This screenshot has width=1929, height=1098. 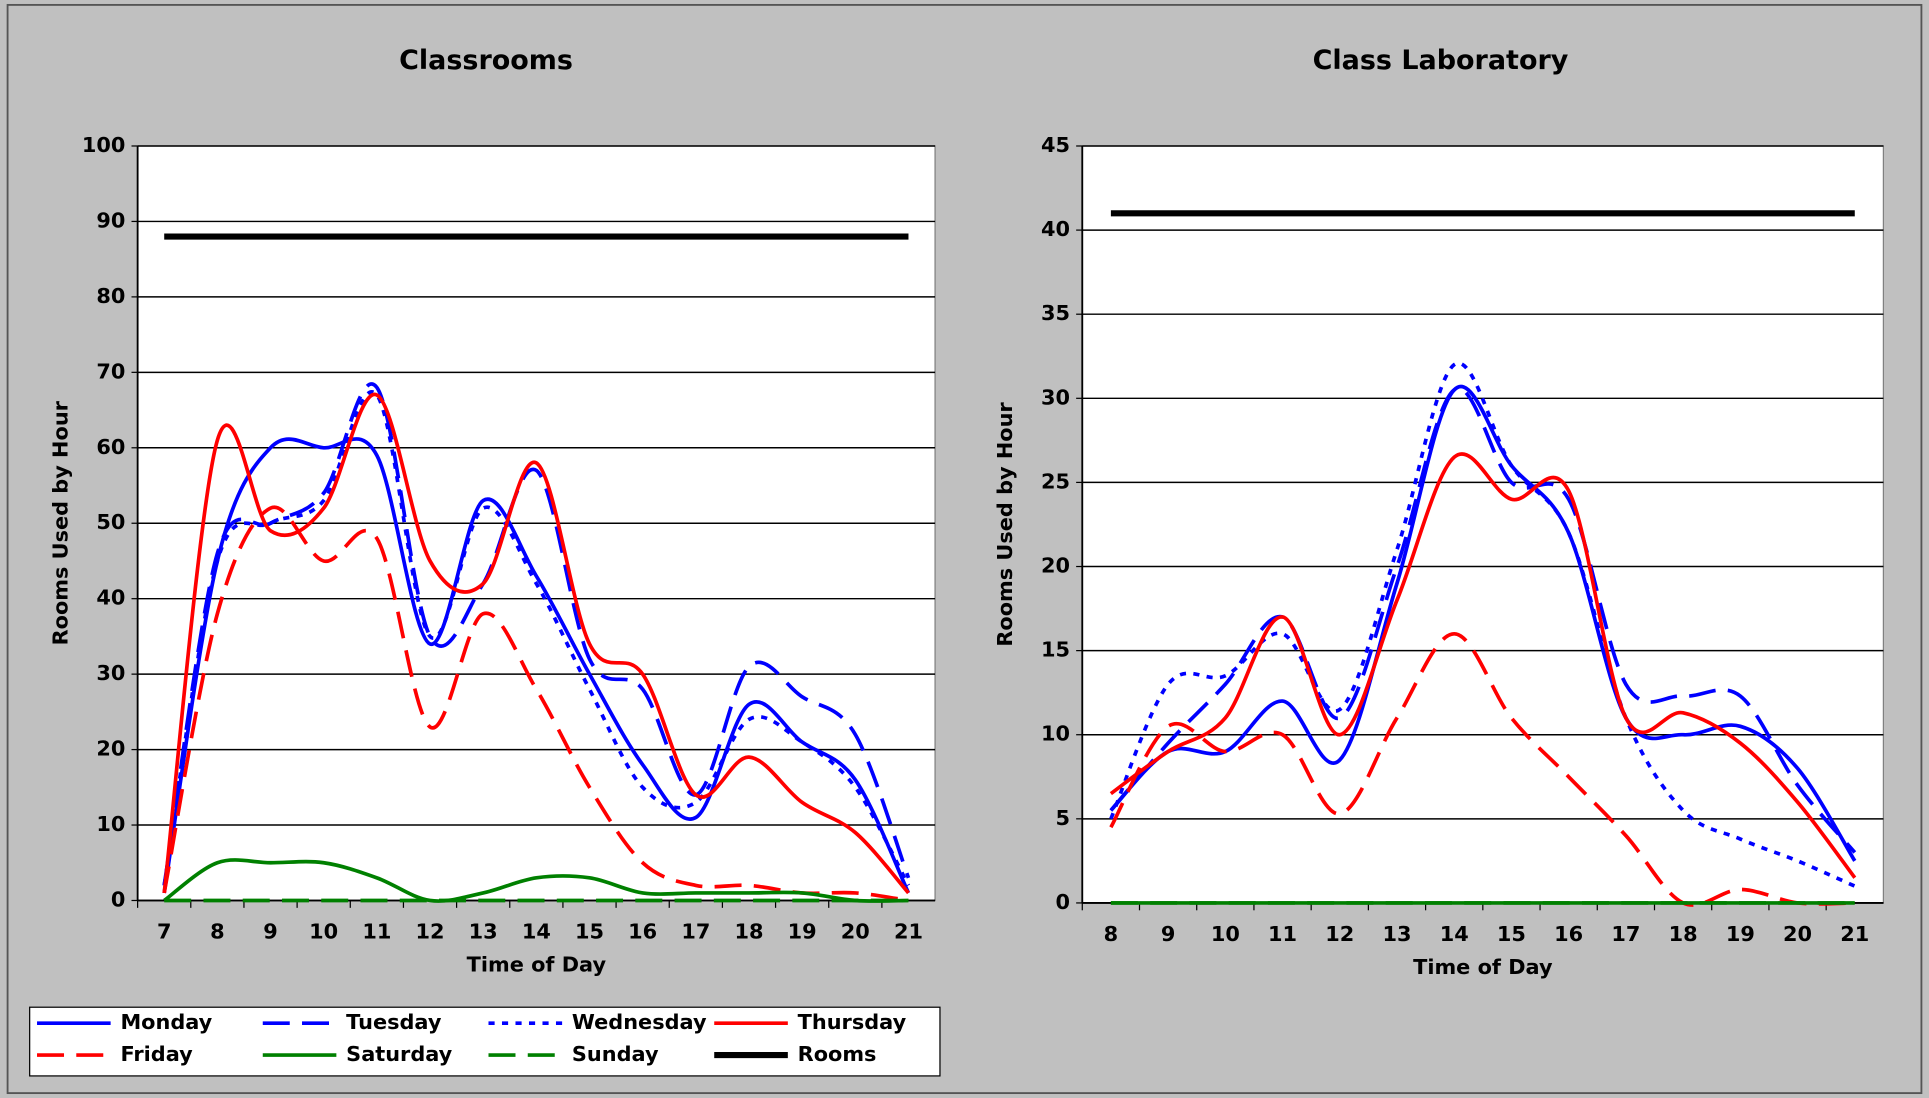 I want to click on y-tick-label: 35, so click(x=1055, y=313).